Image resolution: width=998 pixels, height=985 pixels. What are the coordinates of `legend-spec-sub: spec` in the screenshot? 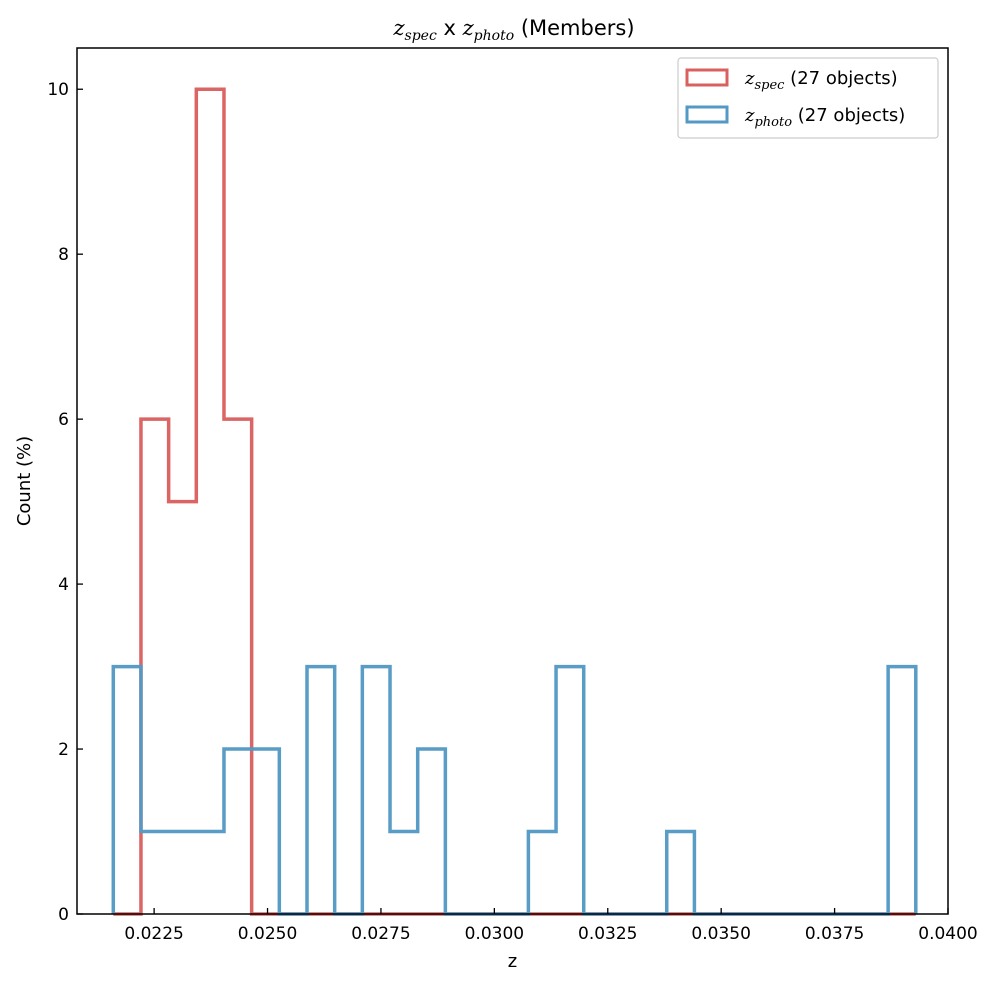 It's located at (769, 85).